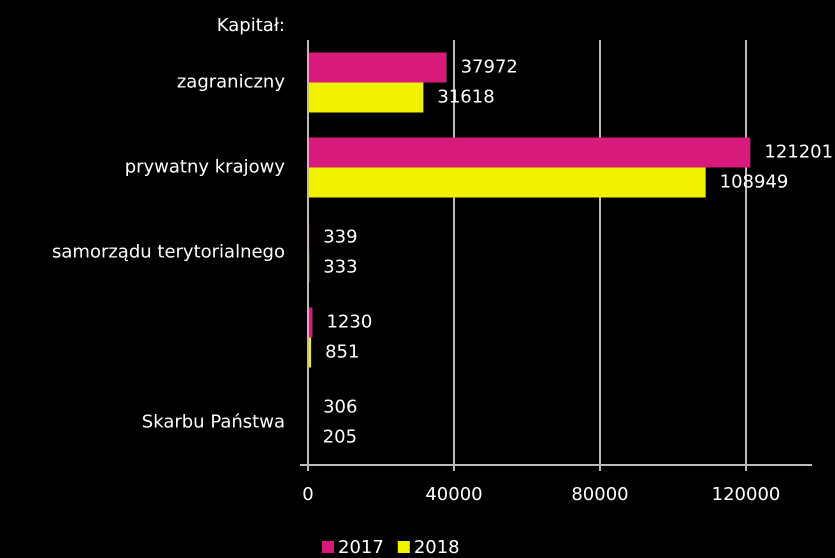  I want to click on x-tick-label: 120000, so click(746, 494).